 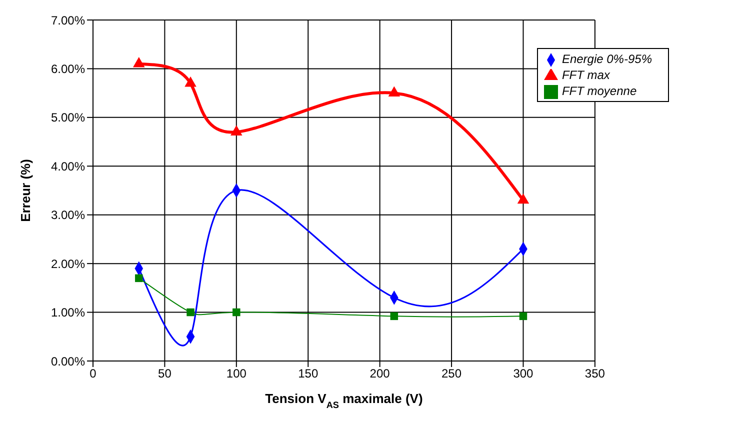 I want to click on y-tick-label: 1.00%, so click(x=68, y=313).